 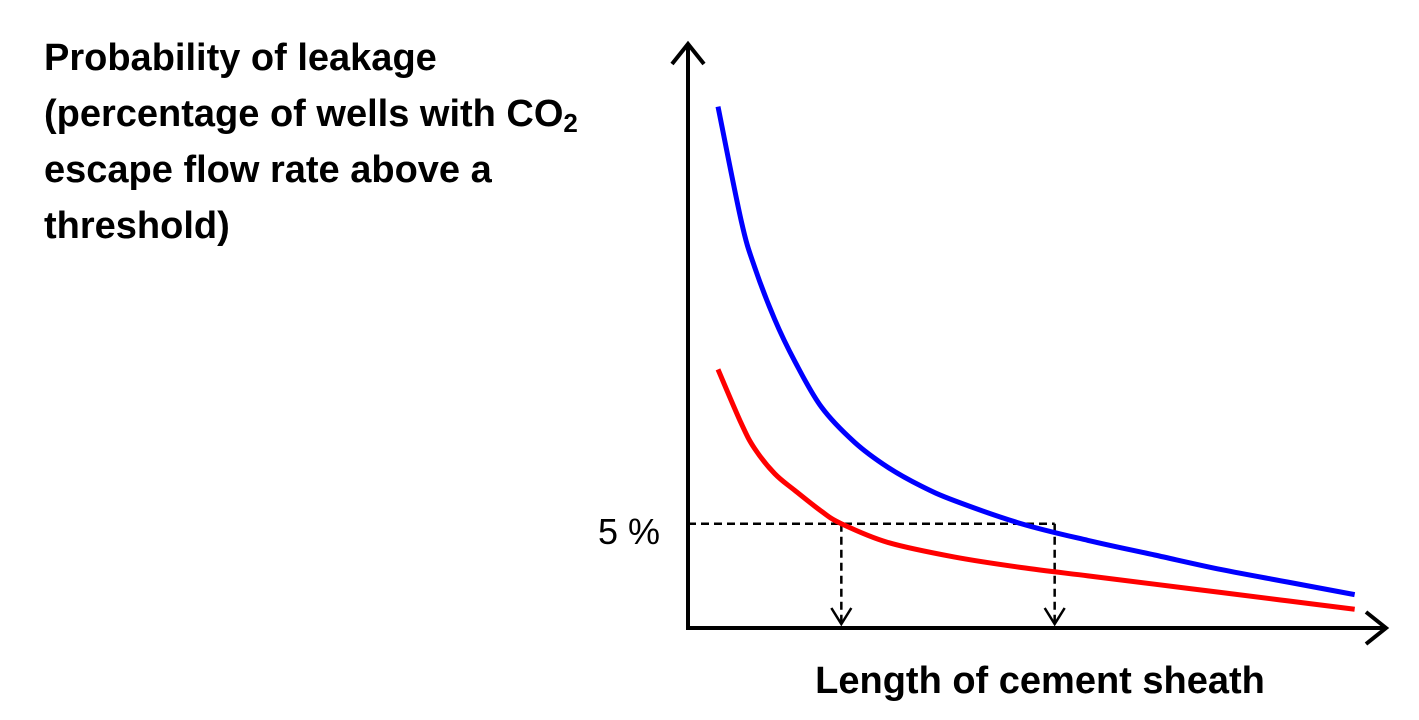 I want to click on x-axis-arrowhead, so click(x=1377, y=628).